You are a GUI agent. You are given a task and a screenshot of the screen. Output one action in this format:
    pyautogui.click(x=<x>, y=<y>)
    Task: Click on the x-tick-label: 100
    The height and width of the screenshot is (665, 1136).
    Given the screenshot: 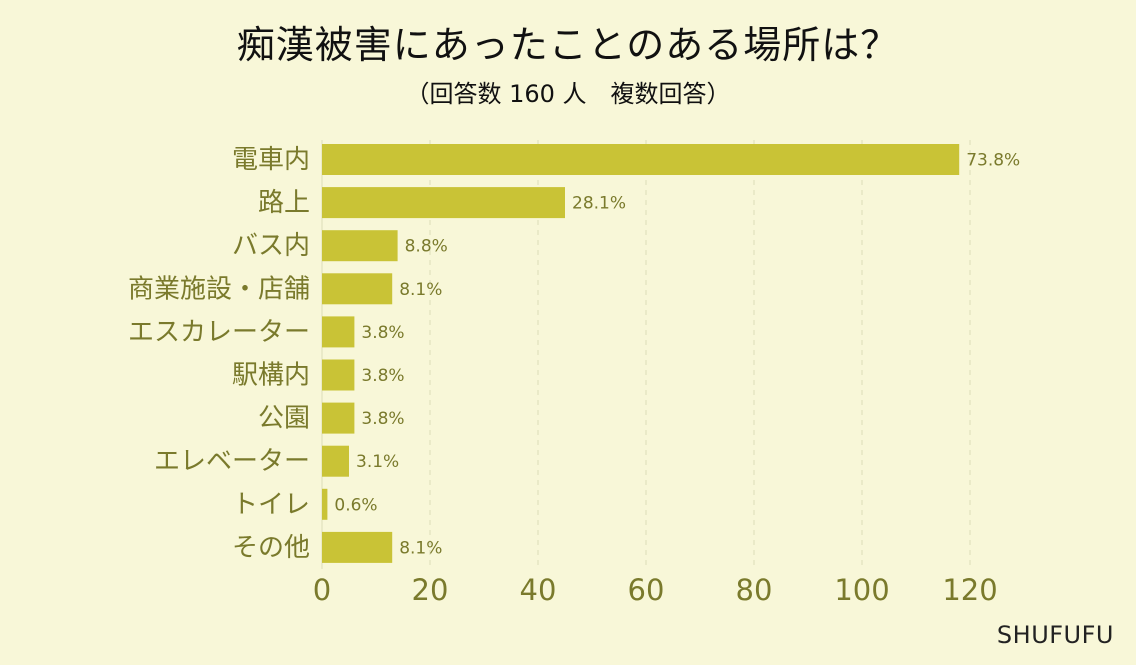 What is the action you would take?
    pyautogui.click(x=861, y=590)
    